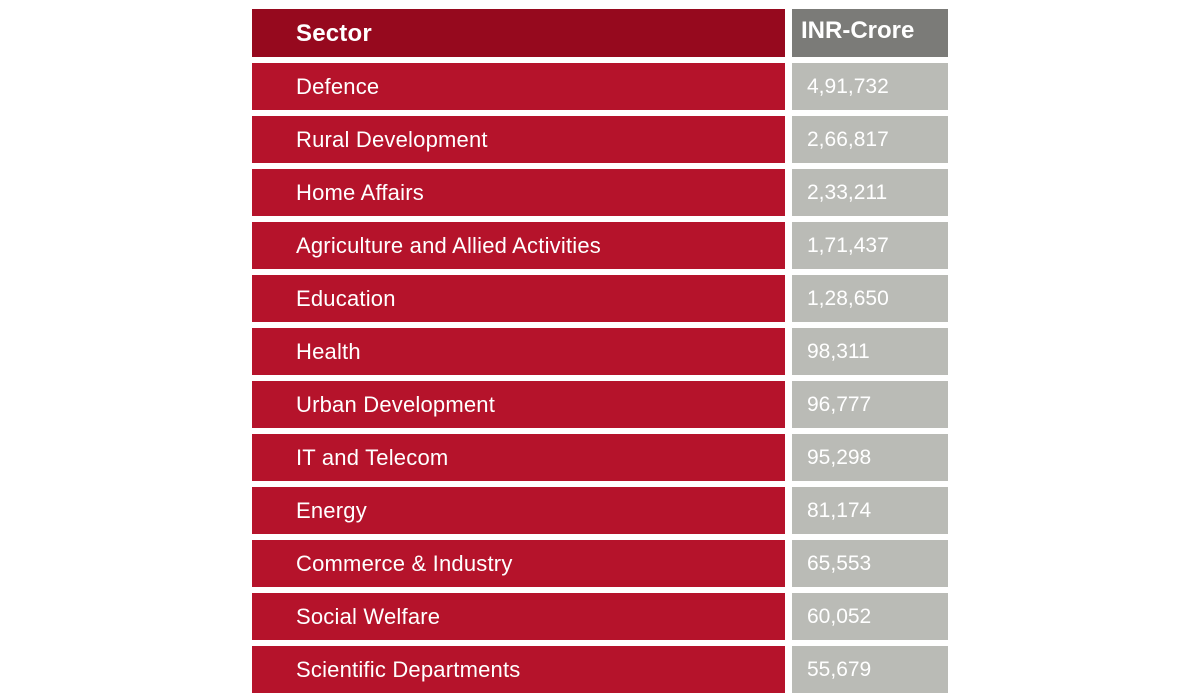 The image size is (1200, 700). Describe the element at coordinates (870, 245) in the screenshot. I see `value-cell: 1,71,437` at that location.